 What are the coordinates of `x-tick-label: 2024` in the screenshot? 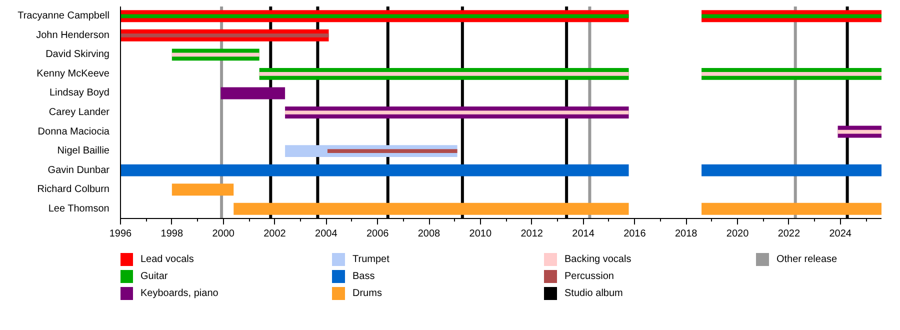 It's located at (840, 234).